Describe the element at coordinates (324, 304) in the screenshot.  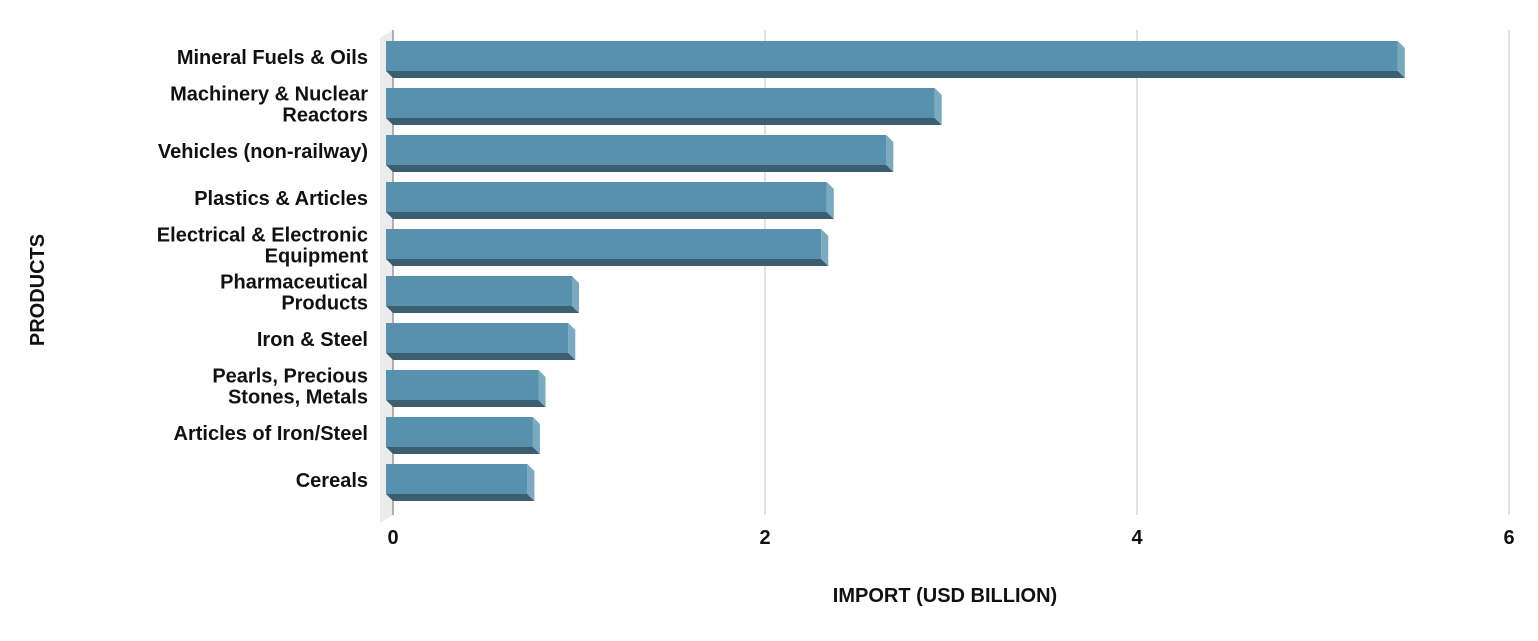
I see `y-category-line: Products` at that location.